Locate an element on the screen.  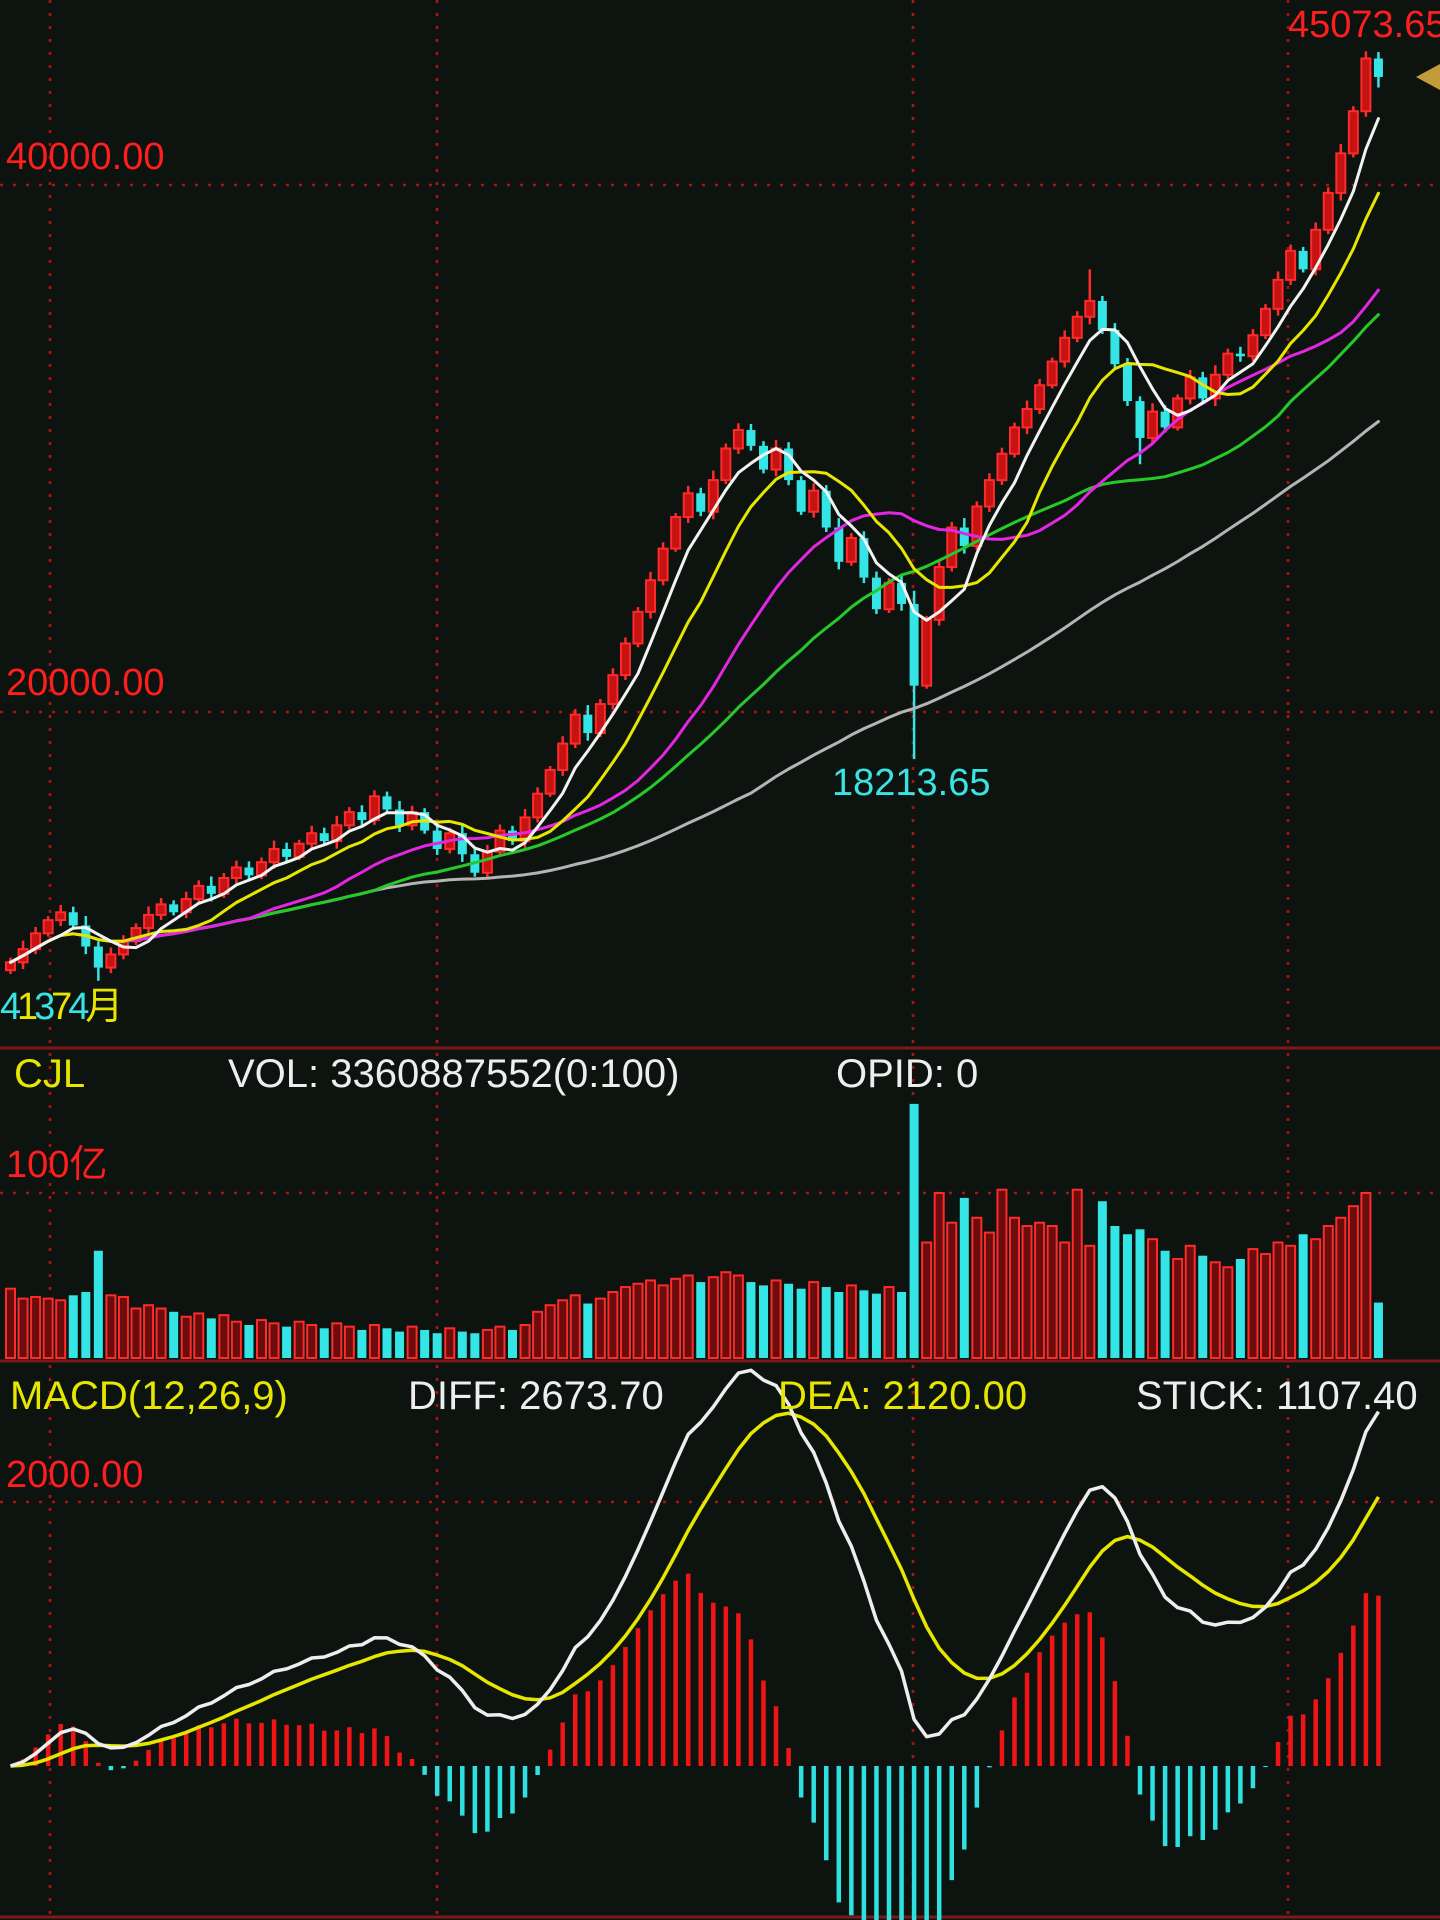
macd-dea-readout: DEA: 2120.00 is located at coordinates (903, 1396).